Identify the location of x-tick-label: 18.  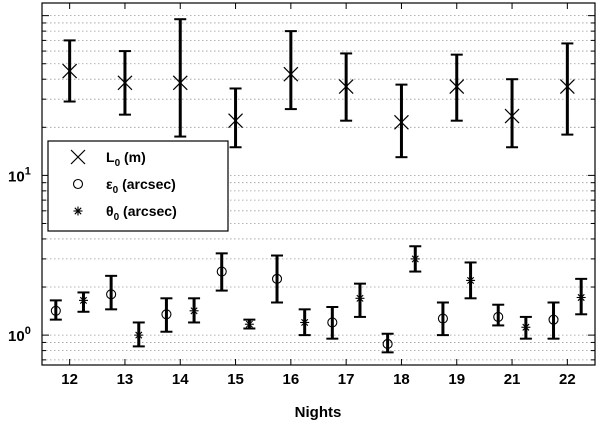
(401, 379).